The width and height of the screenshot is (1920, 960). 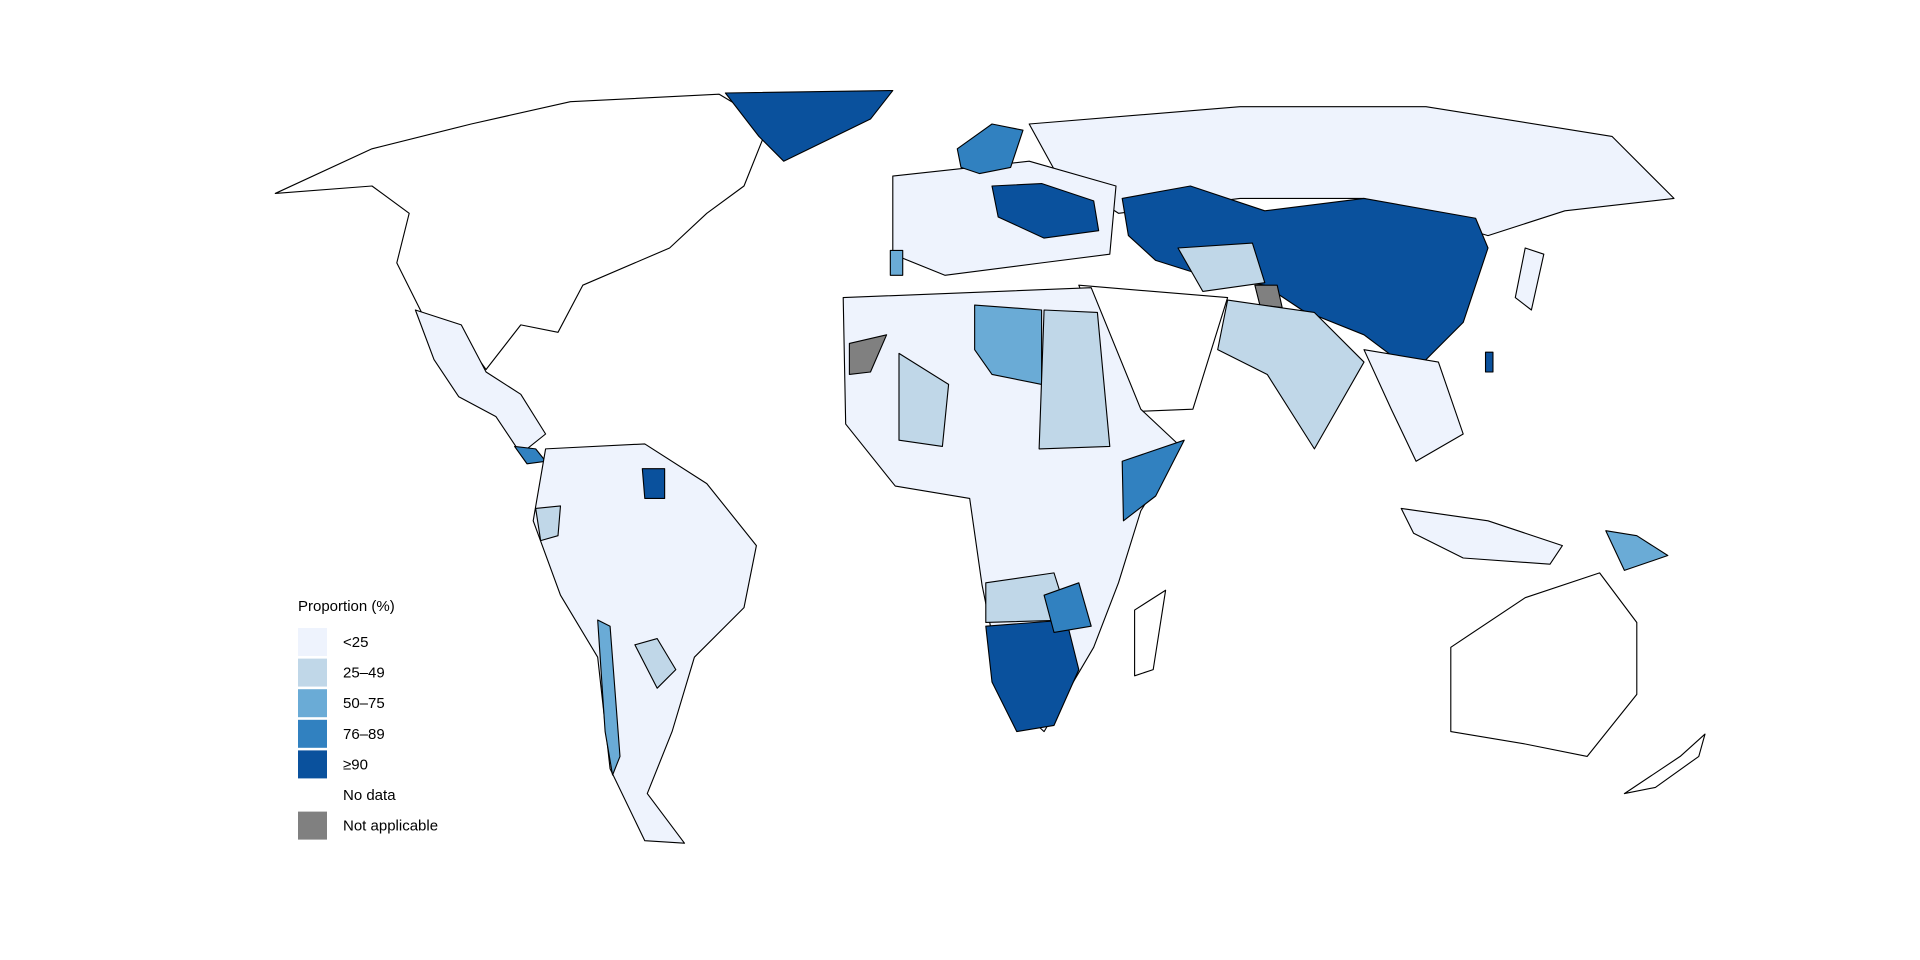 I want to click on southeast-asia, so click(x=1413, y=405).